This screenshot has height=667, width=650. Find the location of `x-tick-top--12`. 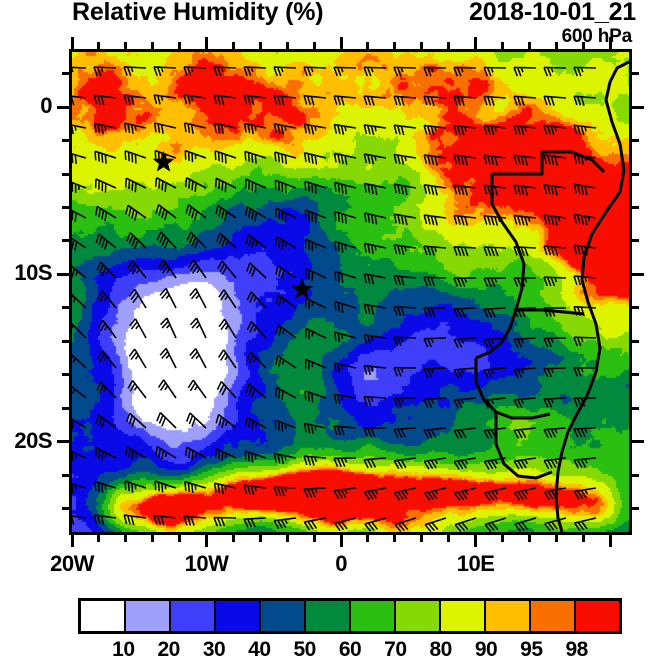

x-tick-top--12 is located at coordinates (180, 46).